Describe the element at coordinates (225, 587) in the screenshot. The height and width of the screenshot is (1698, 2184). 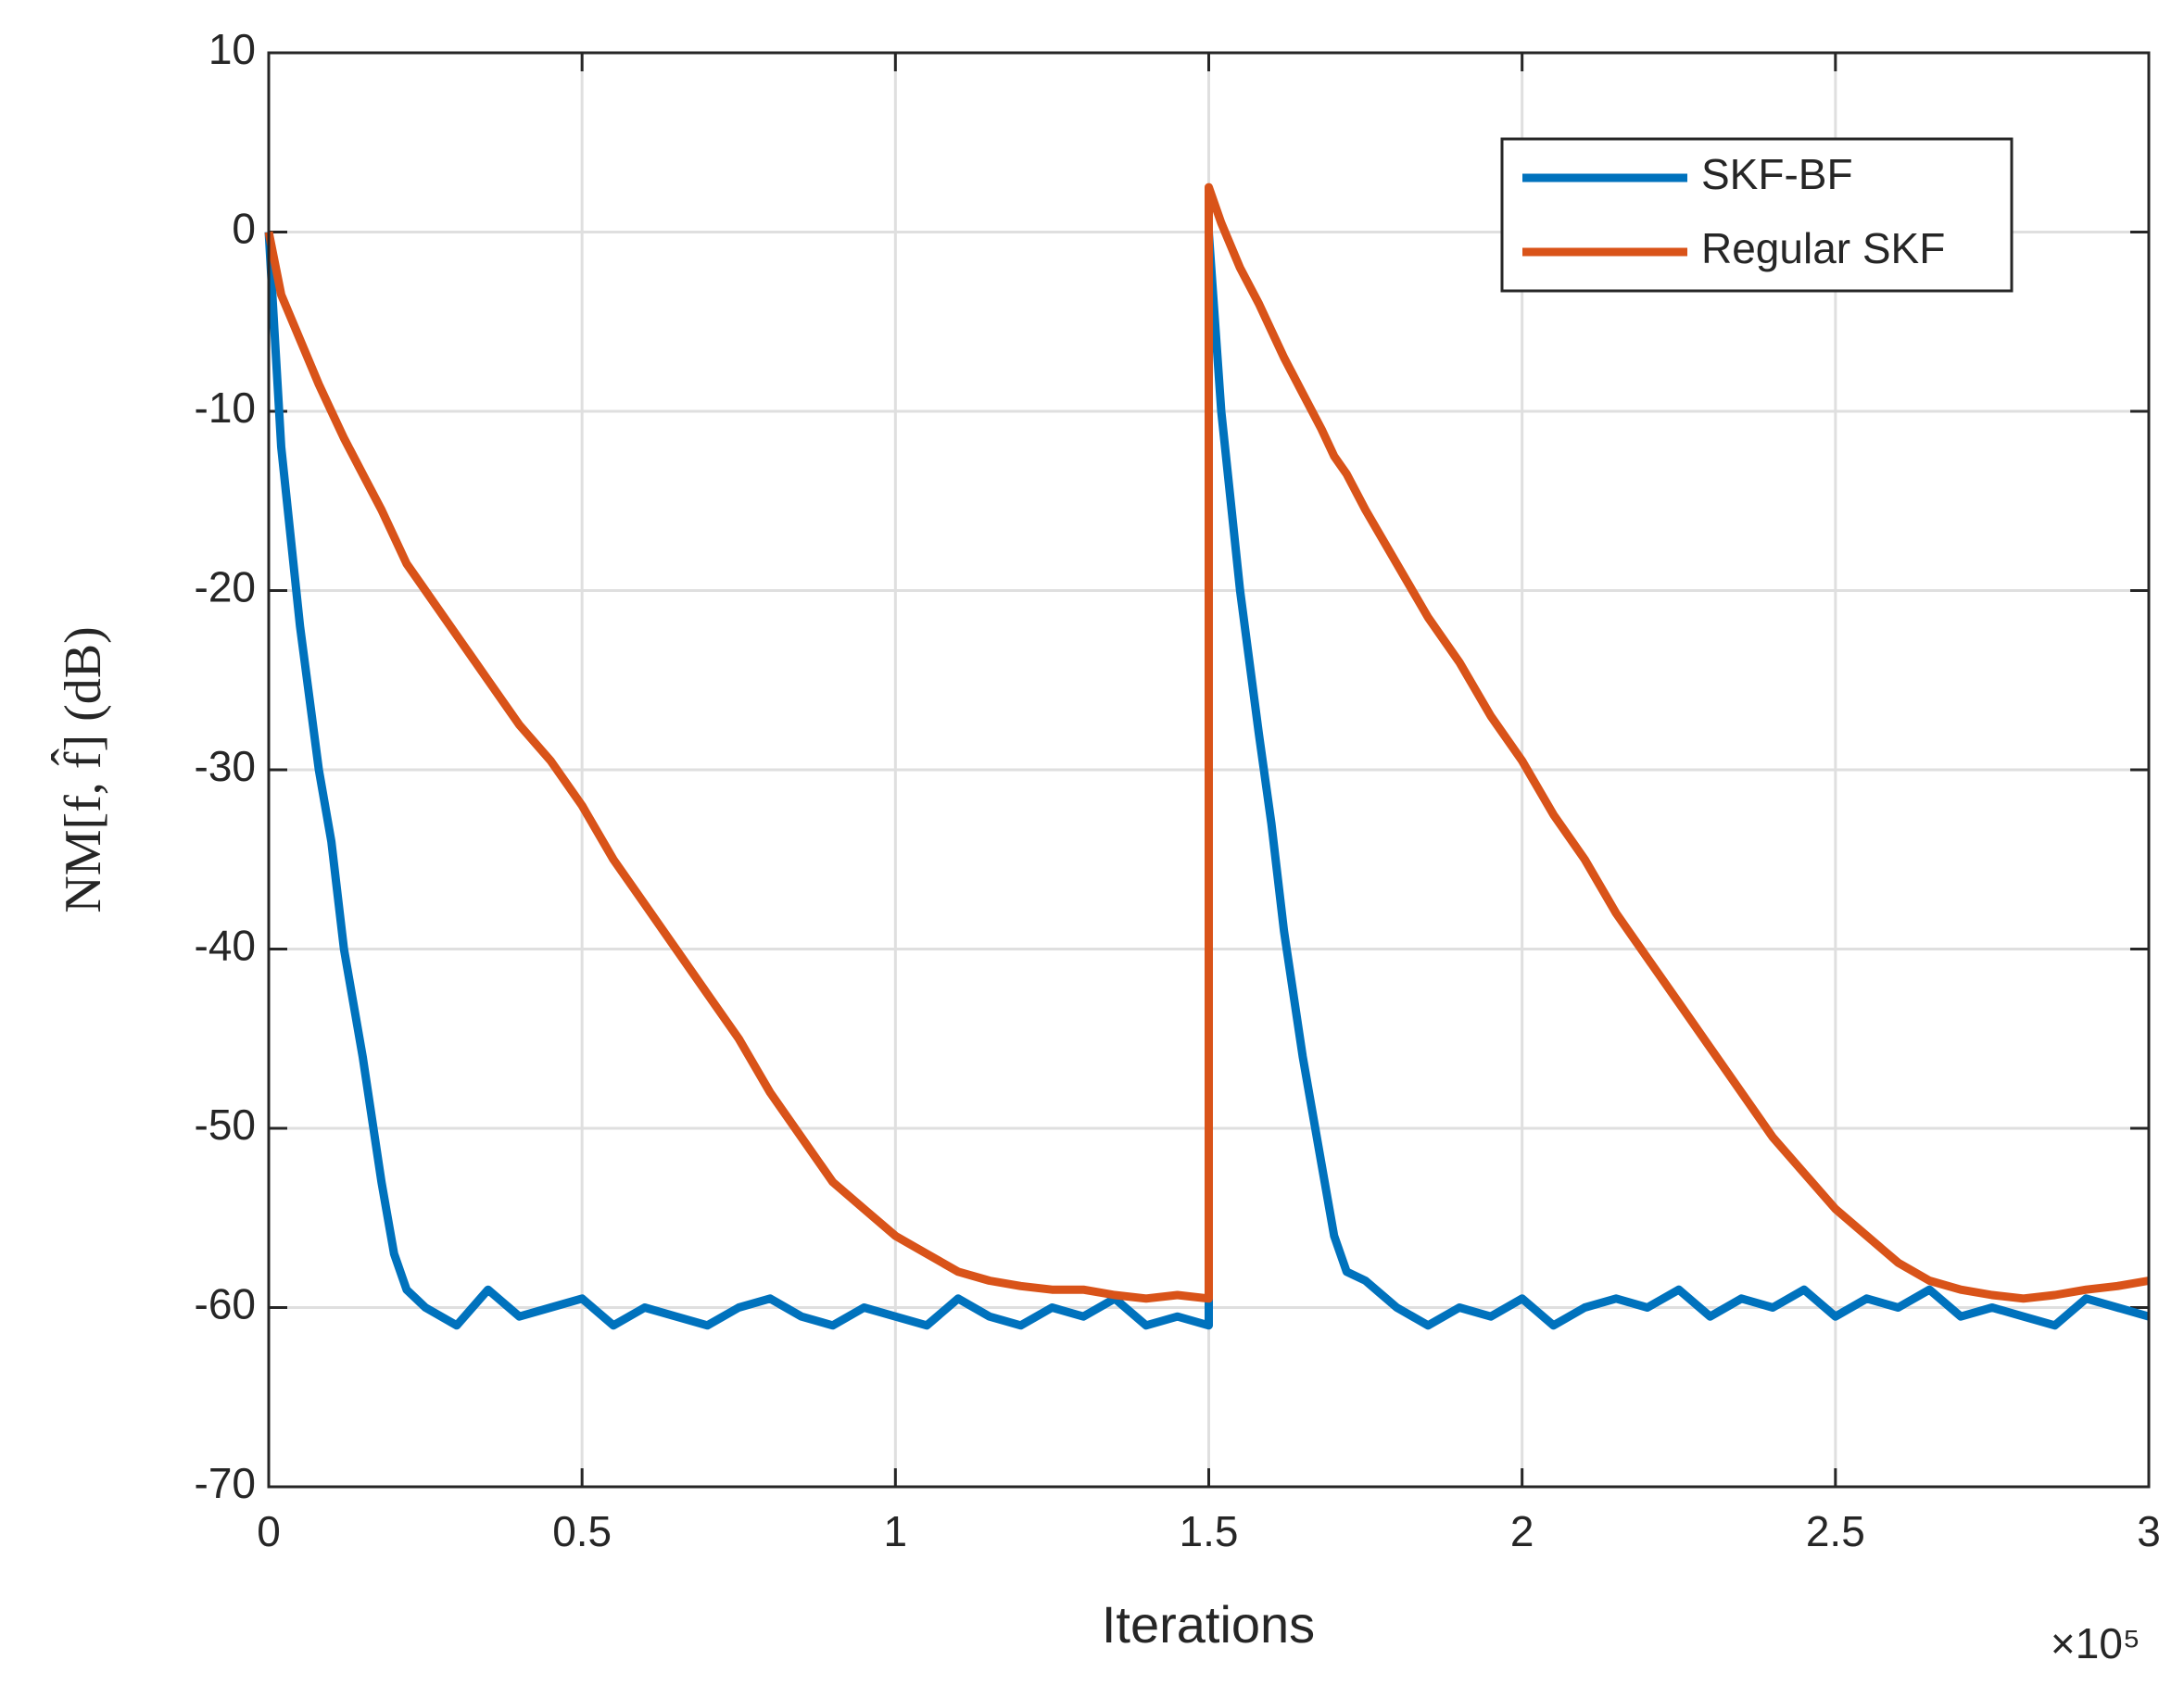
I see `y-tick-label: -20` at that location.